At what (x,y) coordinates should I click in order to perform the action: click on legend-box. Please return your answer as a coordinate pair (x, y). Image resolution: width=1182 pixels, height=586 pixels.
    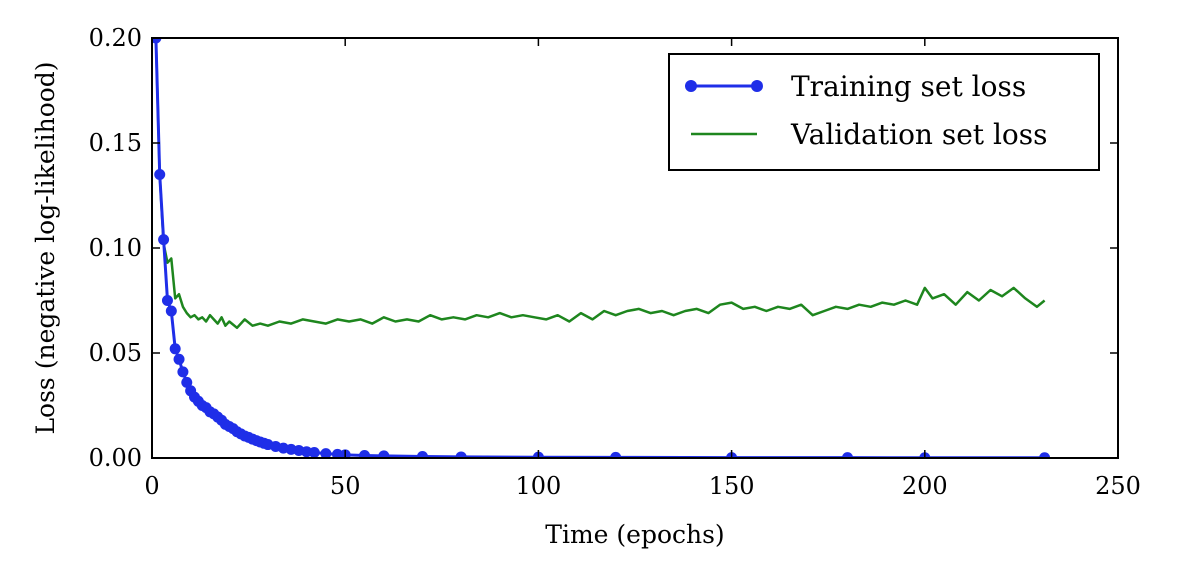
    Looking at the image, I should click on (884, 112).